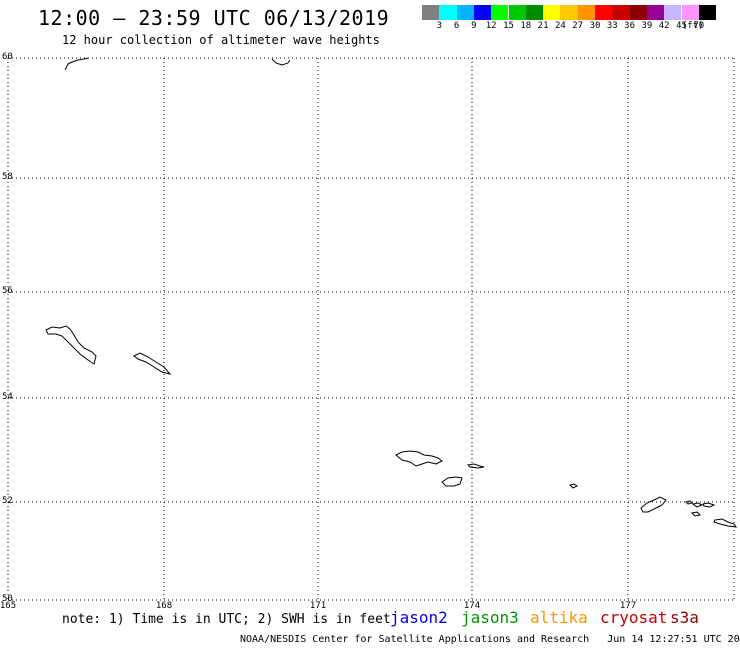  I want to click on longitude-label: 171, so click(318, 606).